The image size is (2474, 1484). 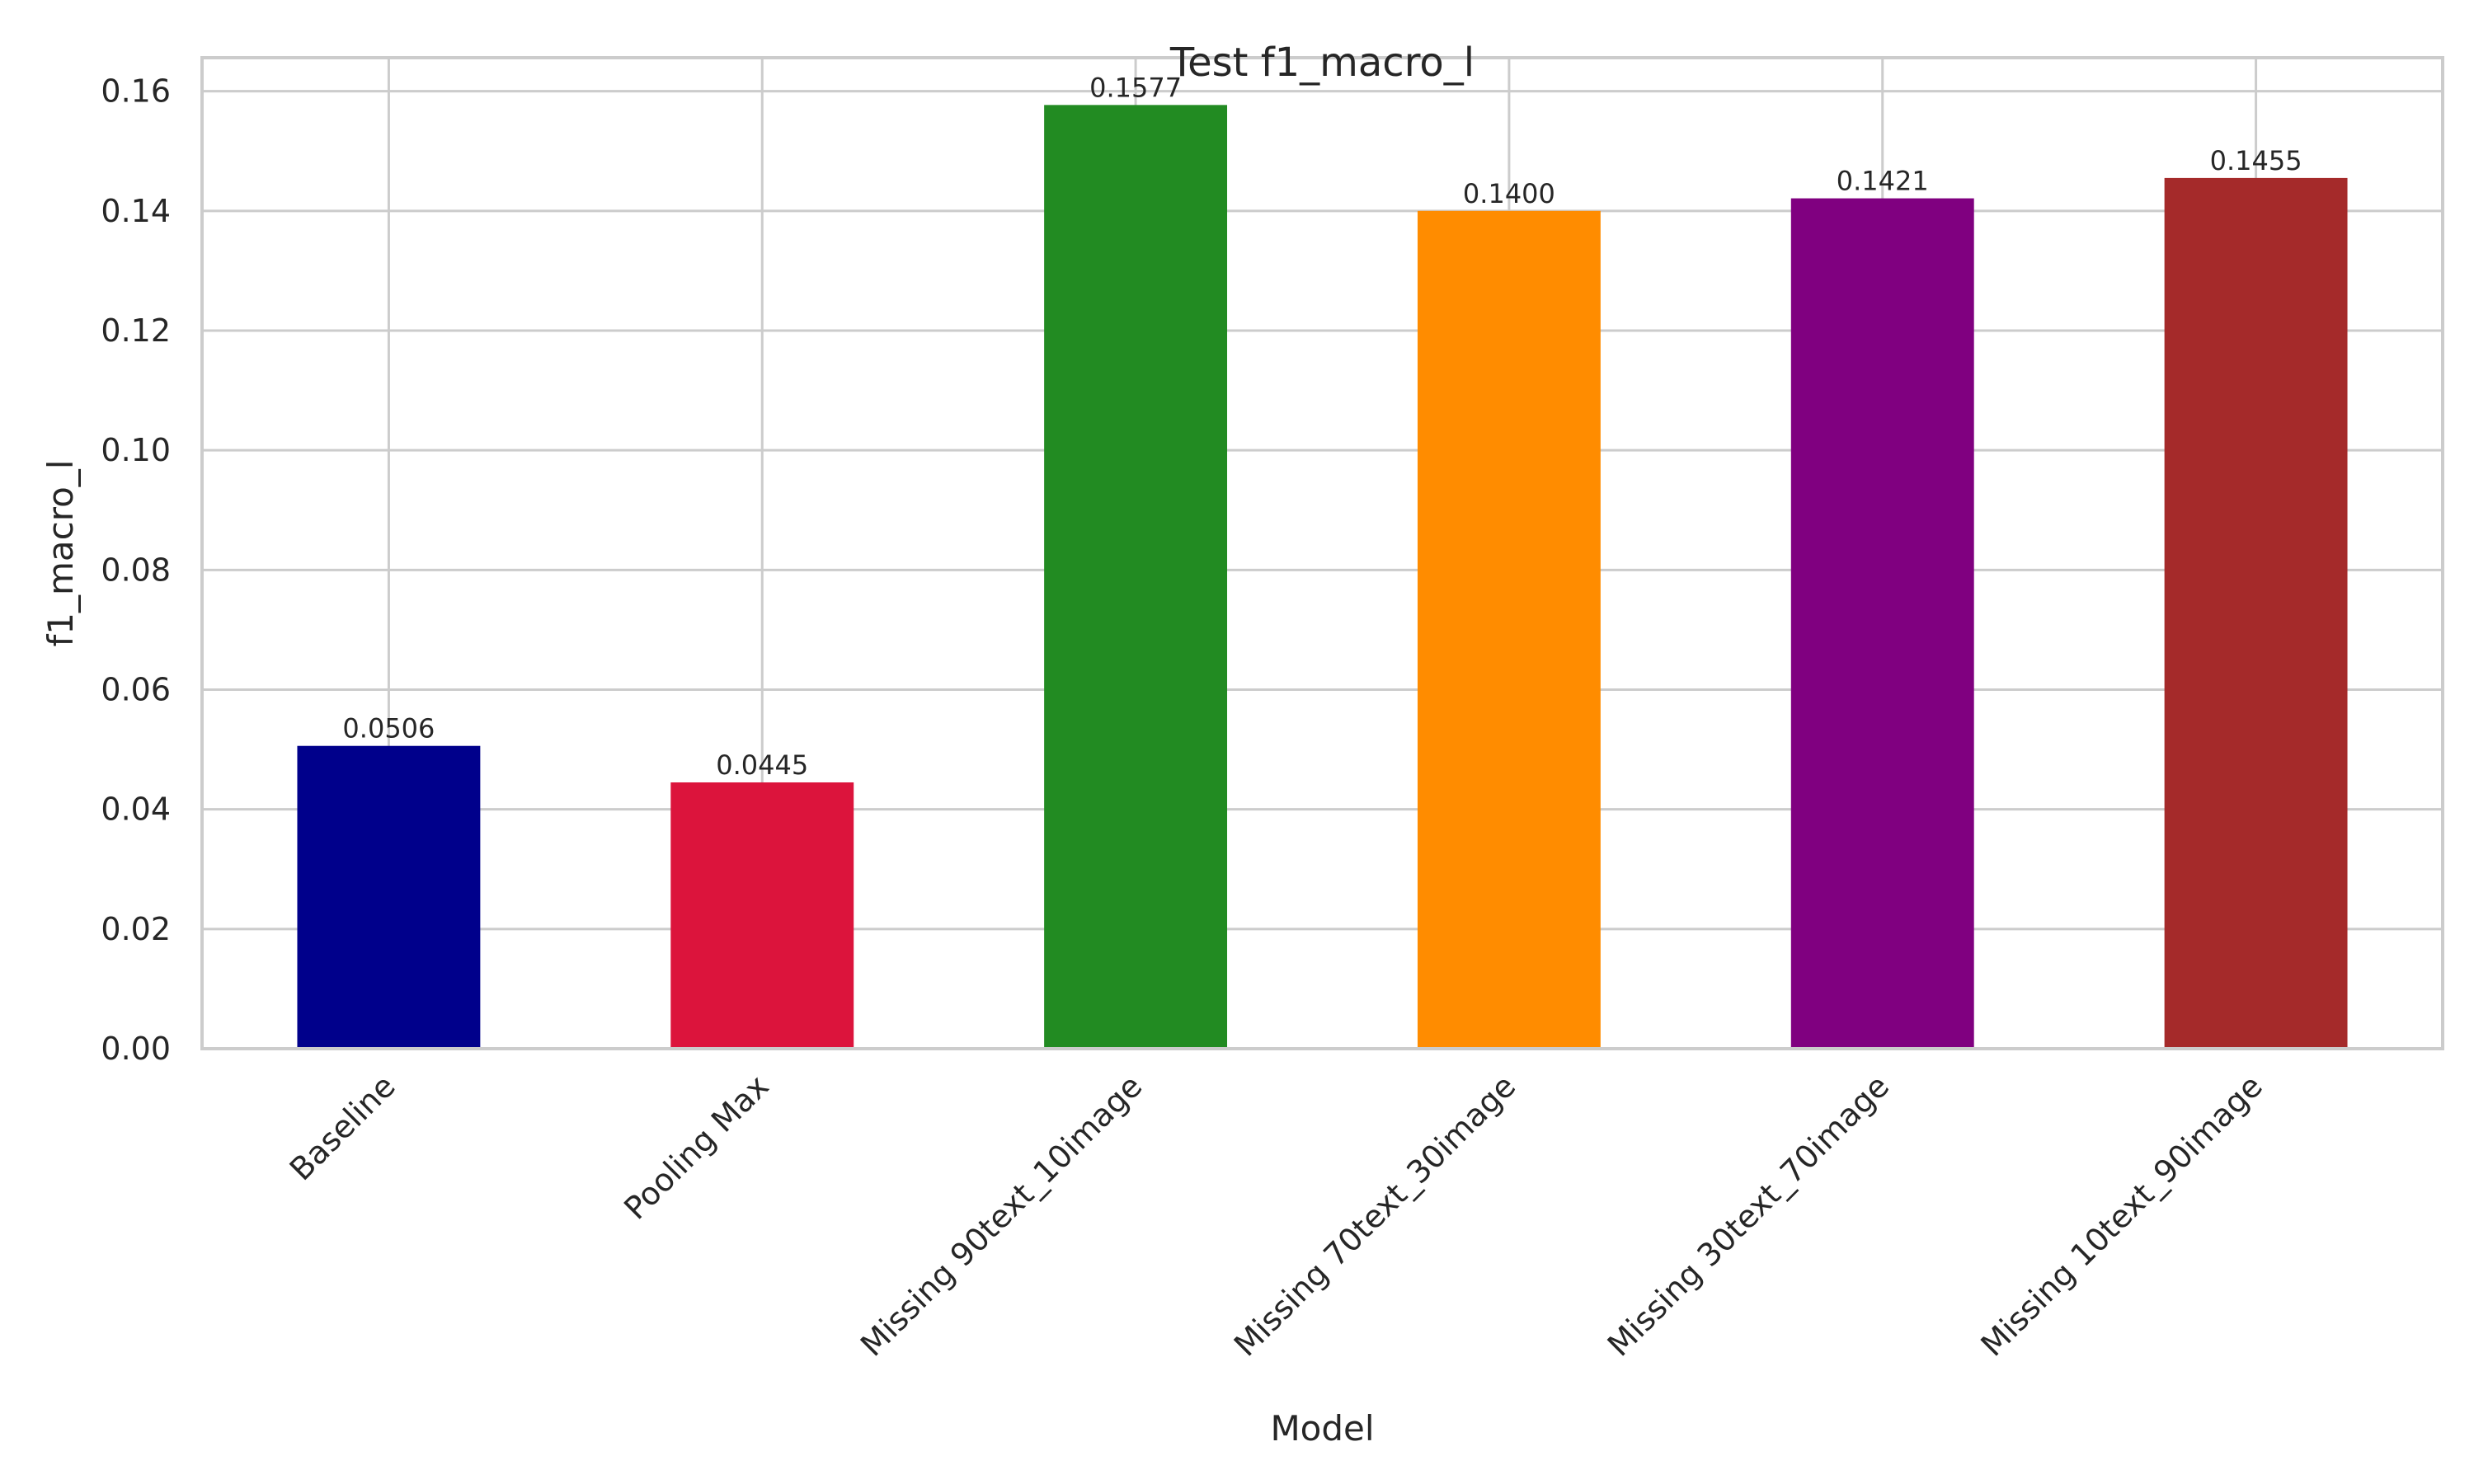 I want to click on y-axis-ticks: 0.00 0.02 0.04 0.06 0.08 0.10 0.12 0.14 0.16, so click(x=136, y=570).